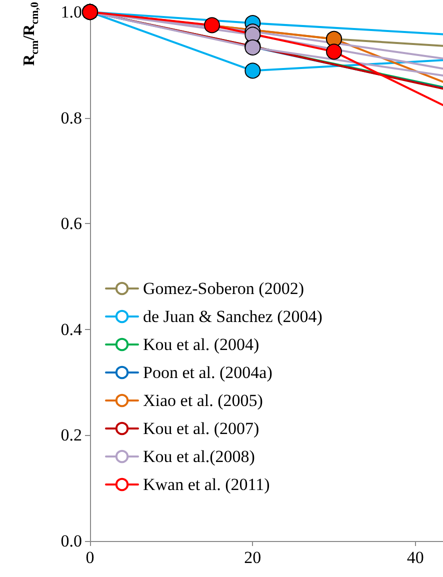 This screenshot has height=577, width=443. What do you see at coordinates (223, 288) in the screenshot?
I see `legend-label: Gomez-Soberon (2002)` at bounding box center [223, 288].